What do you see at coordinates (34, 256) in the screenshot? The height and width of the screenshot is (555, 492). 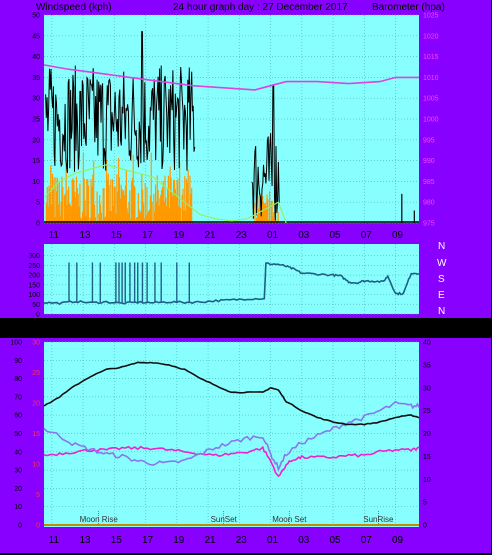 I see `middle-left-tick: 300` at bounding box center [34, 256].